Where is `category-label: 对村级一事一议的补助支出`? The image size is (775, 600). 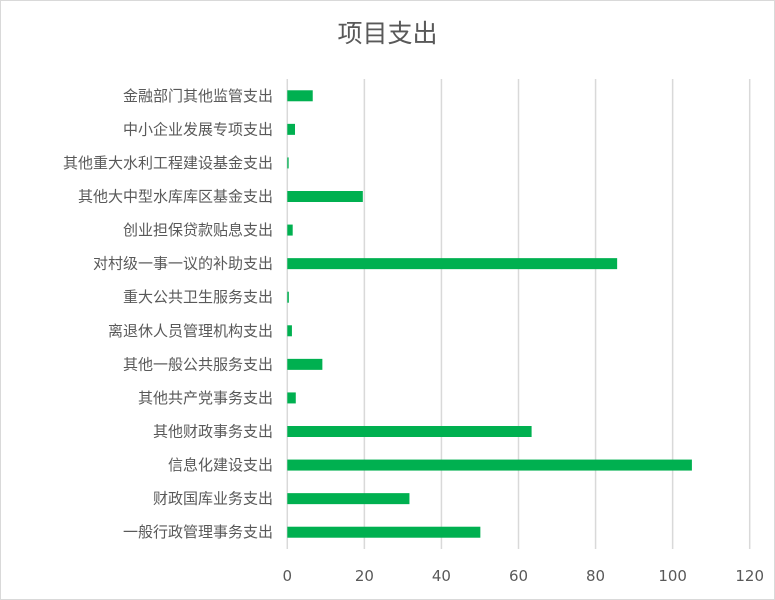
category-label: 对村级一事一议的补助支出 is located at coordinates (183, 264).